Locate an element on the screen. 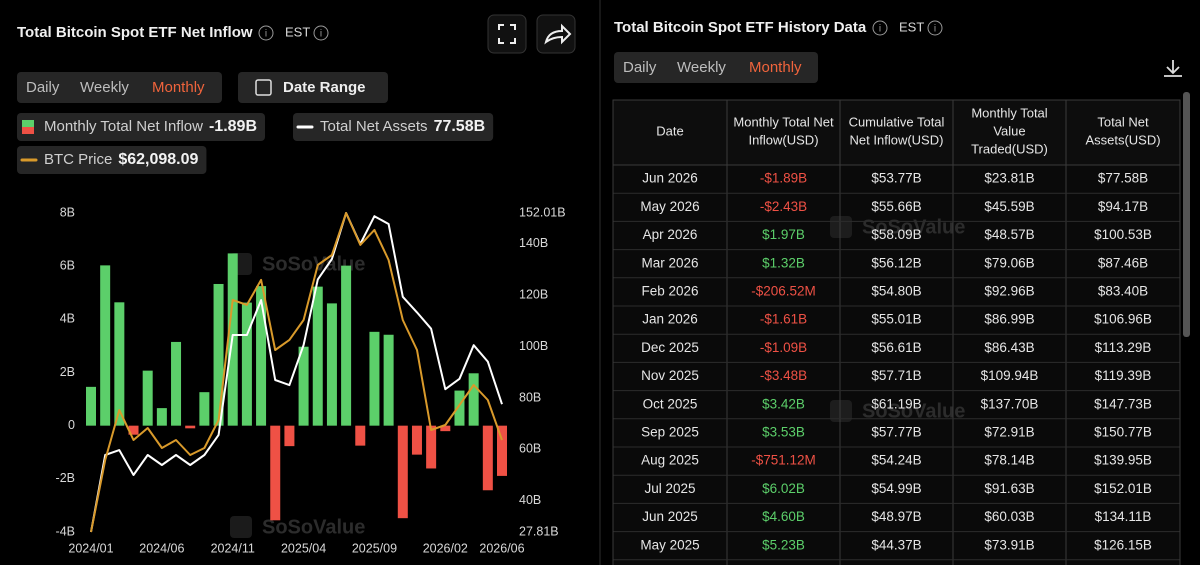 The image size is (1200, 565). y2-tick-label: 152.01B is located at coordinates (542, 212).